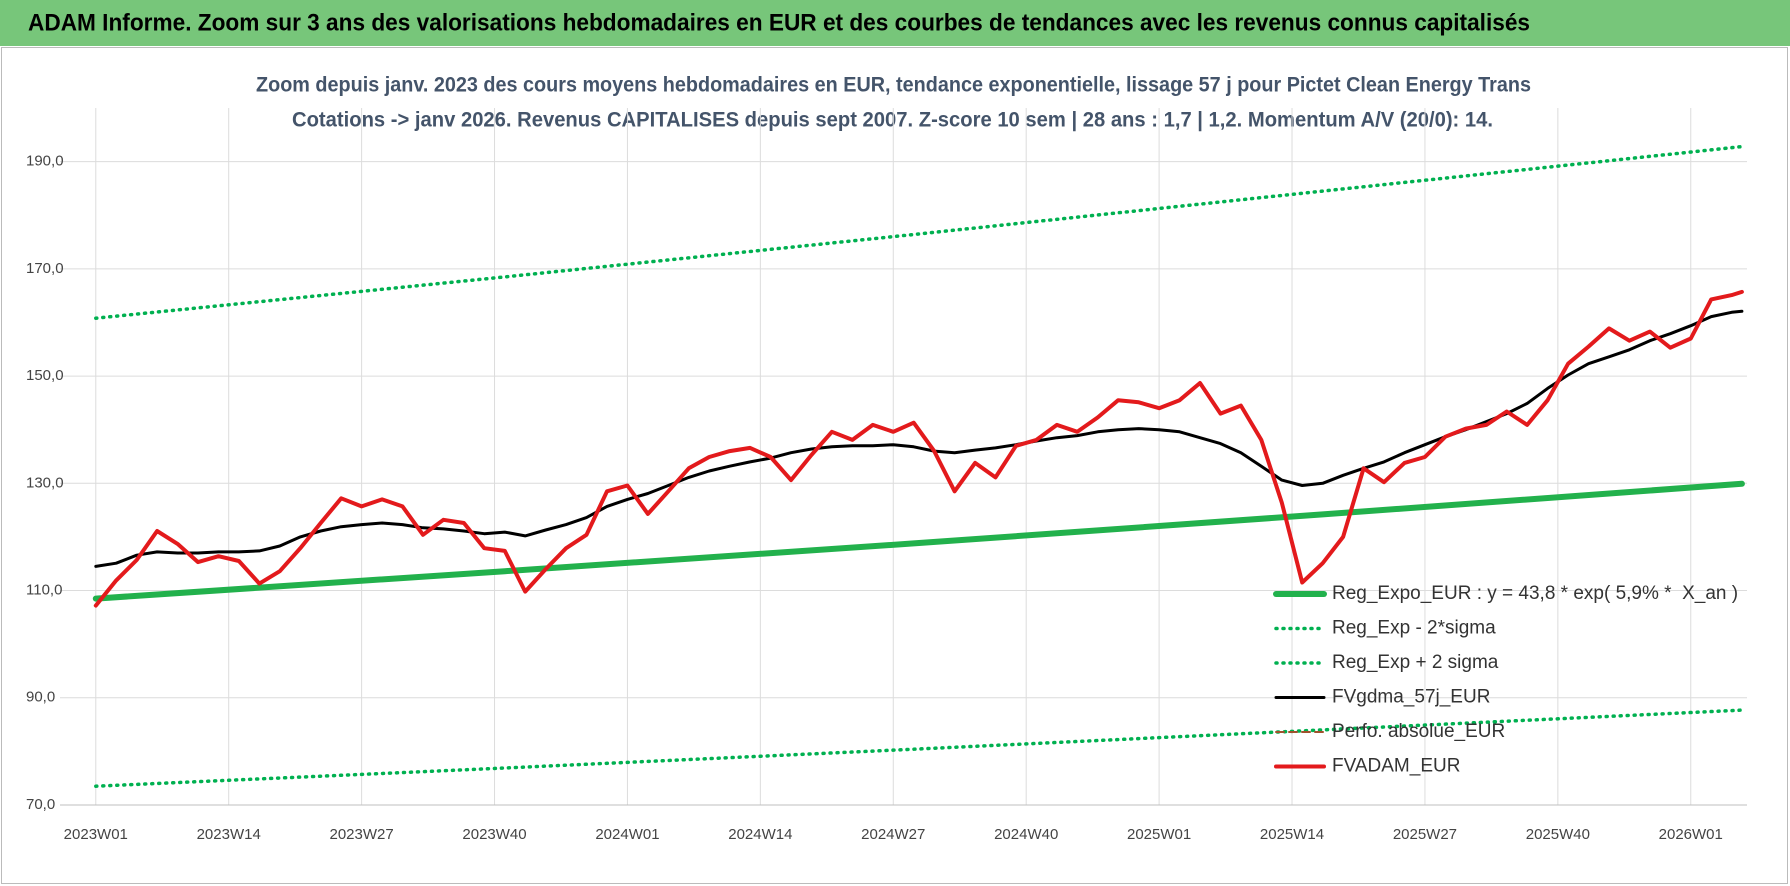 Image resolution: width=1790 pixels, height=886 pixels. What do you see at coordinates (893, 834) in the screenshot?
I see `x-tick-label: 2024W27` at bounding box center [893, 834].